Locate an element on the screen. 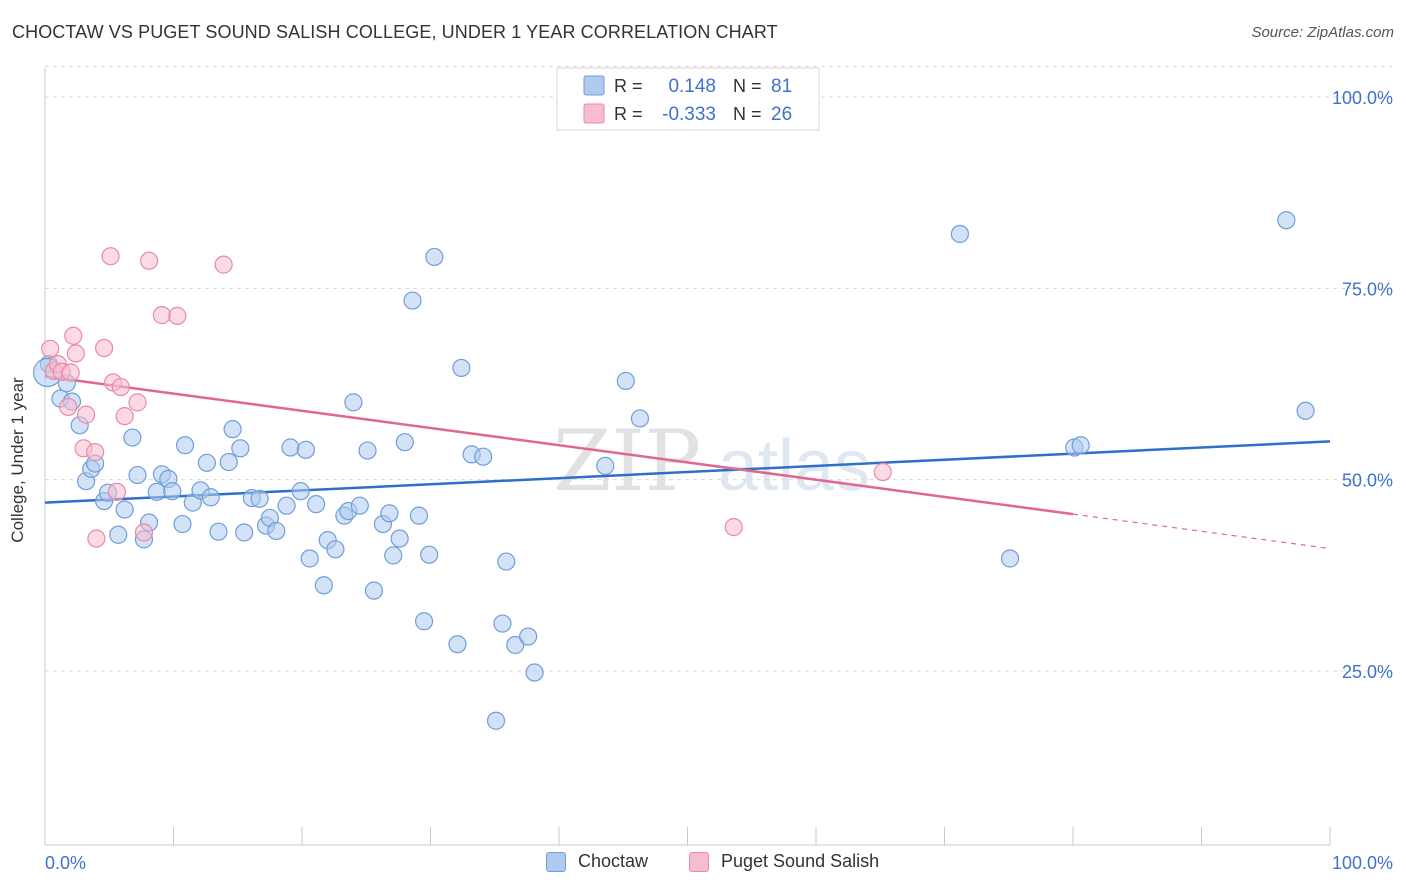 Image resolution: width=1406 pixels, height=892 pixels. legend-r-value-2: -0.333 is located at coordinates (689, 114).